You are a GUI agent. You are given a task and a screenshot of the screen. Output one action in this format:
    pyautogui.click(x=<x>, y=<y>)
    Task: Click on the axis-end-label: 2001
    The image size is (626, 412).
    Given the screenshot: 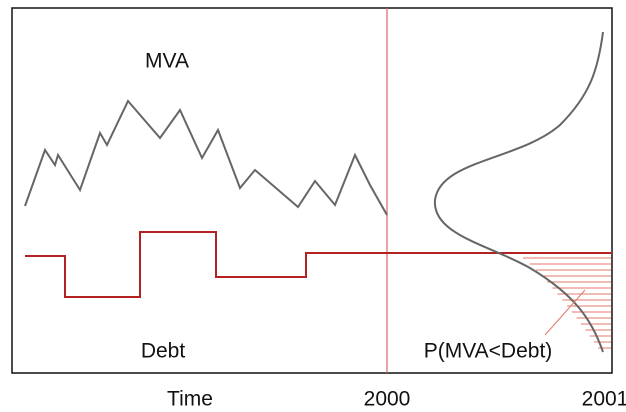 What is the action you would take?
    pyautogui.click(x=604, y=399)
    